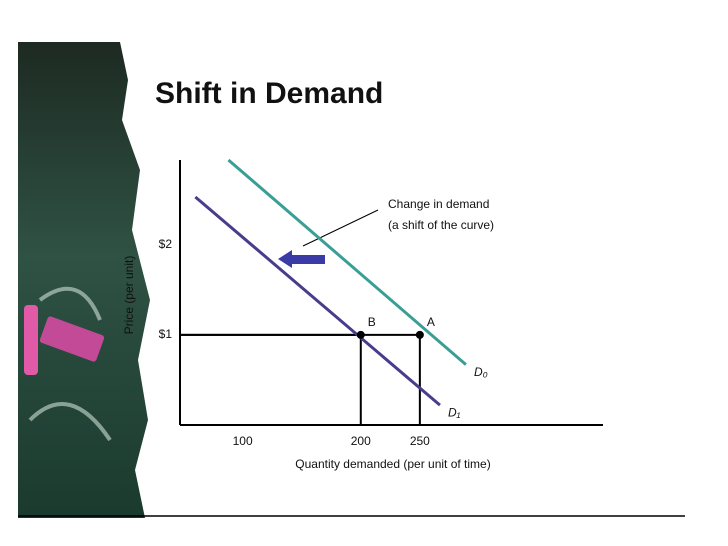 The image size is (728, 546). I want to click on x-tick-label: 100, so click(243, 441).